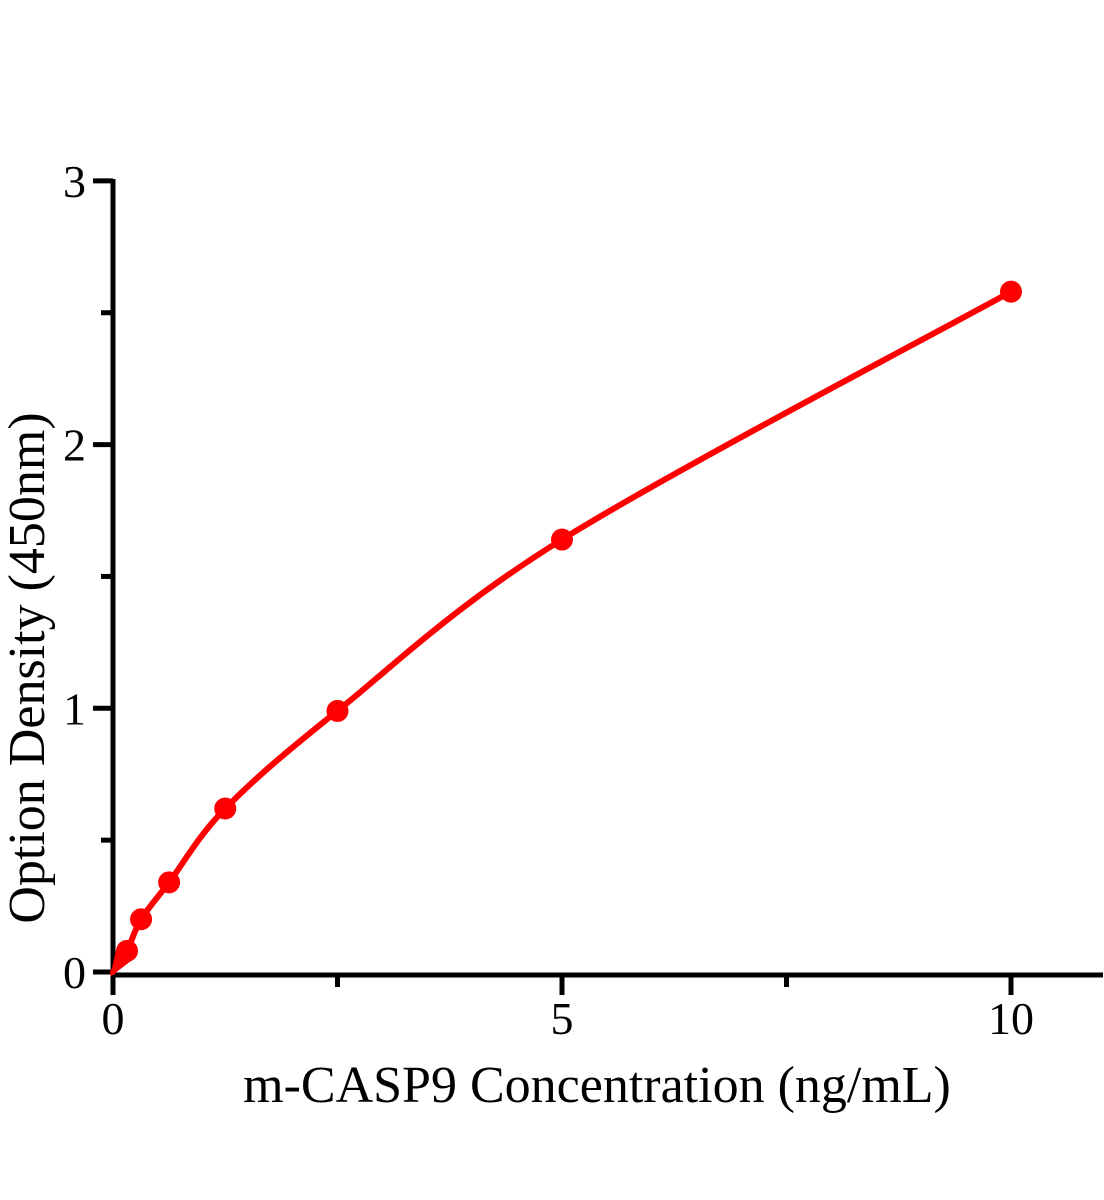 This screenshot has width=1104, height=1200. I want to click on origin-data-point-marker, so click(120, 963).